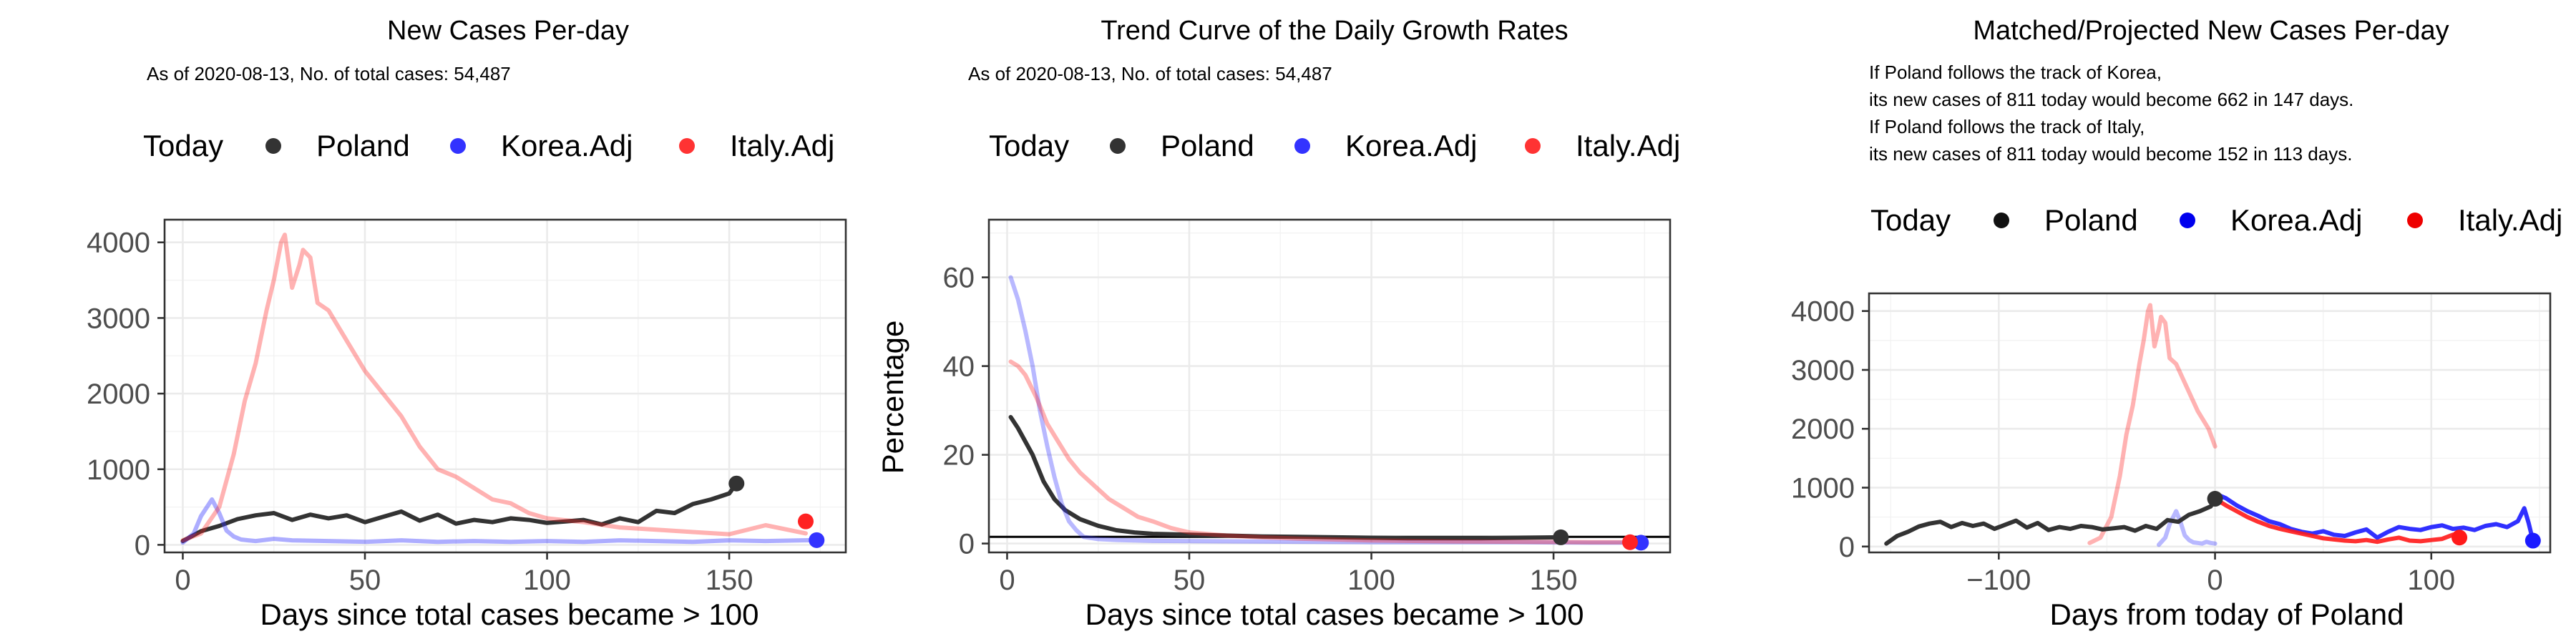  Describe the element at coordinates (2216, 220) in the screenshot. I see `panel-3-legend: Today Poland Korea.Adj Italy.Adj` at that location.